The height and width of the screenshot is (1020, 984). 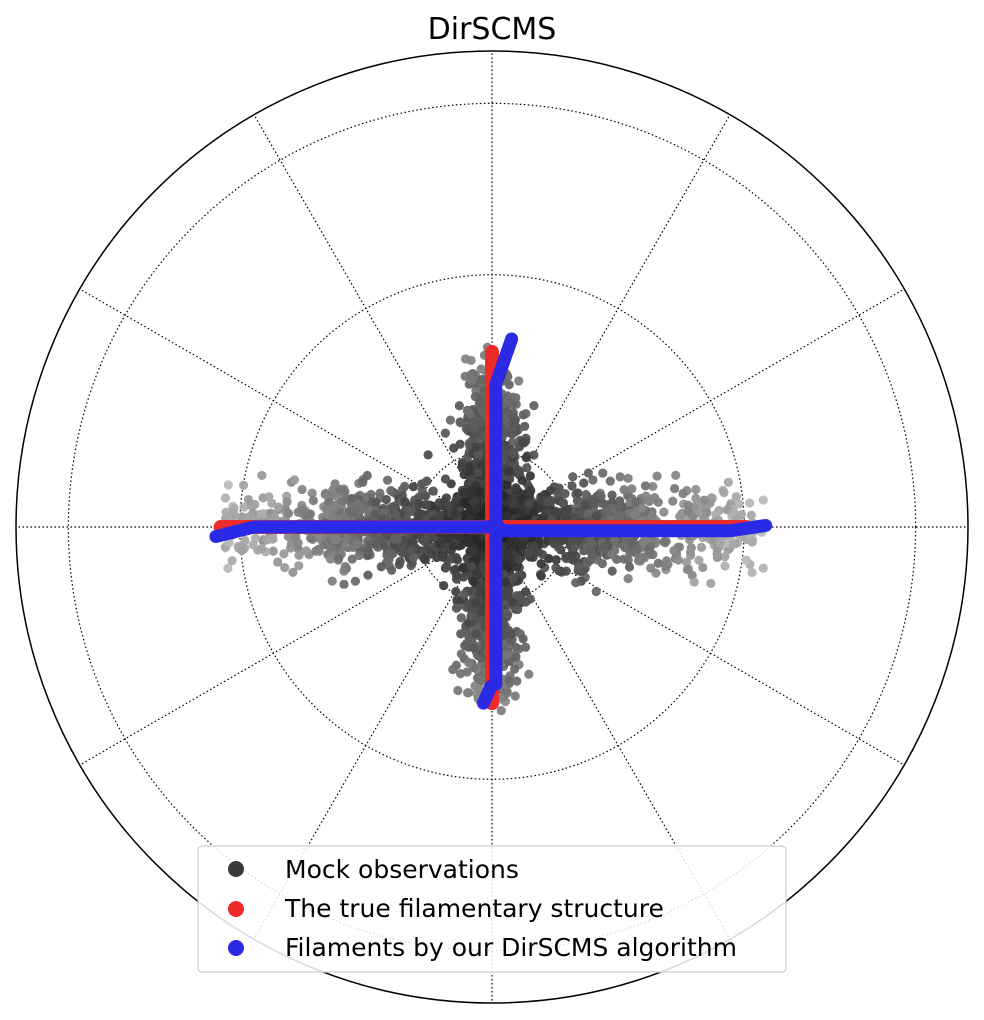 I want to click on true-filament-point, so click(x=492, y=351).